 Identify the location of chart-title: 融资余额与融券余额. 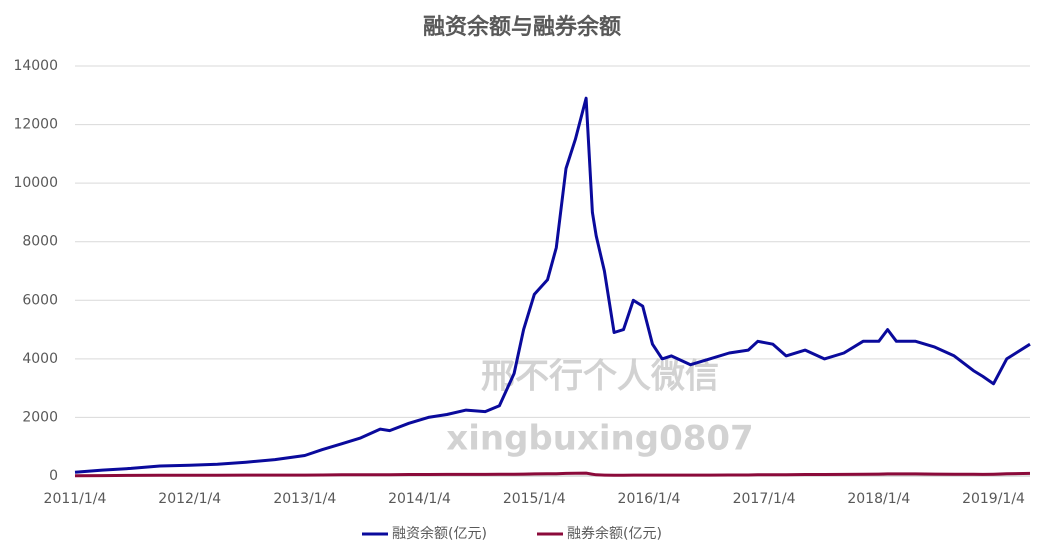
(522, 27).